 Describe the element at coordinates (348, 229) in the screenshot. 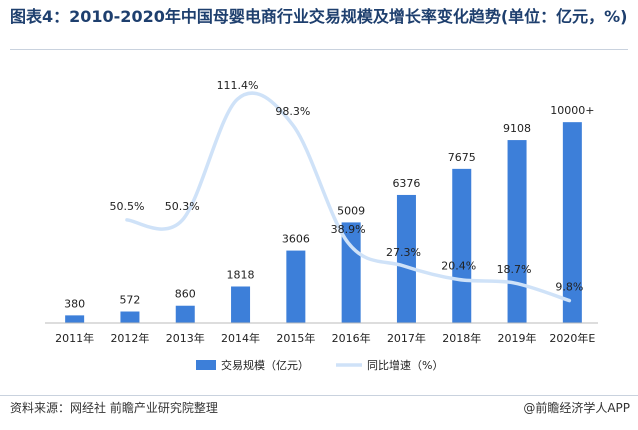

I see `growth-value-label: 38.9%` at that location.